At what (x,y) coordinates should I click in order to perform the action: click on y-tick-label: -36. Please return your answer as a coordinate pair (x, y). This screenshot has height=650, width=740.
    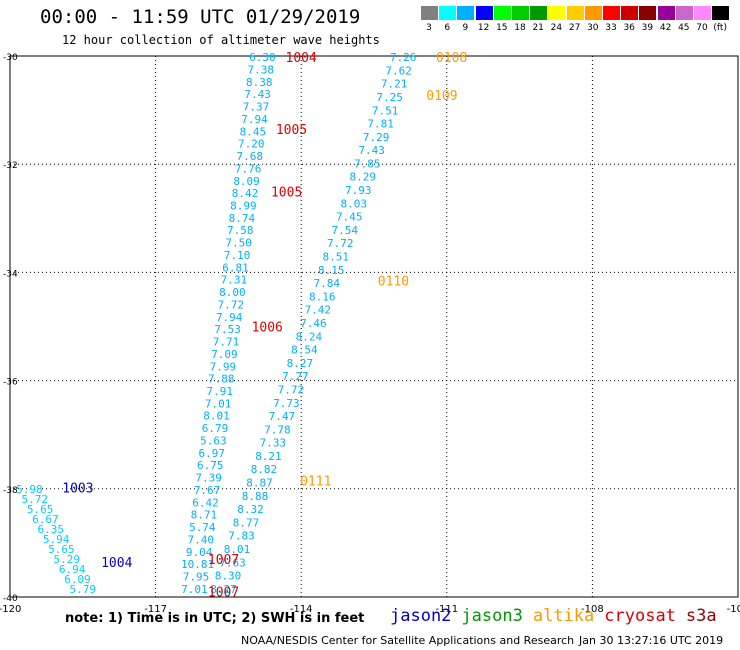
    Looking at the image, I should click on (10, 383).